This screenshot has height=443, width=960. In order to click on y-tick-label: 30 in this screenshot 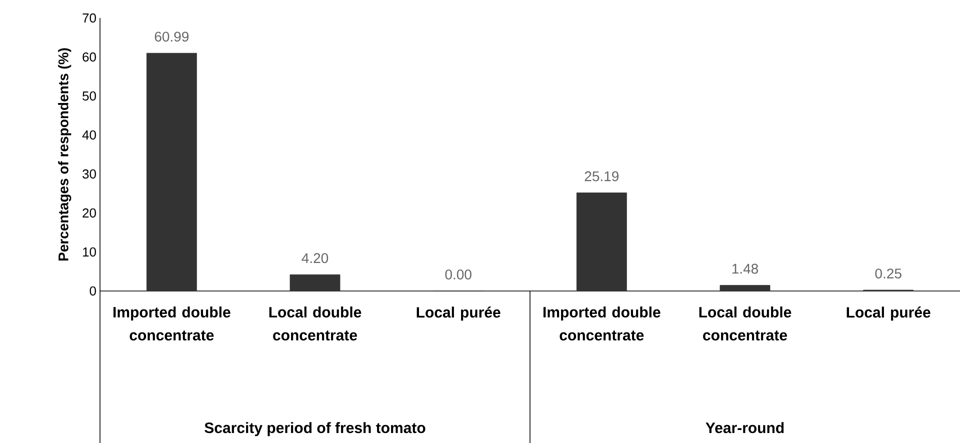, I will do `click(89, 174)`.